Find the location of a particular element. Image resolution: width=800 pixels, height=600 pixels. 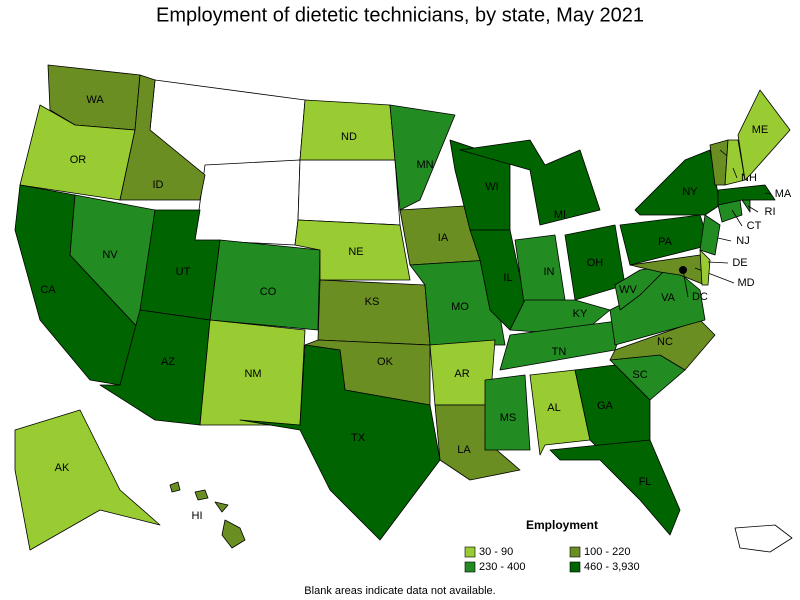

state-label: IA is located at coordinates (443, 238).